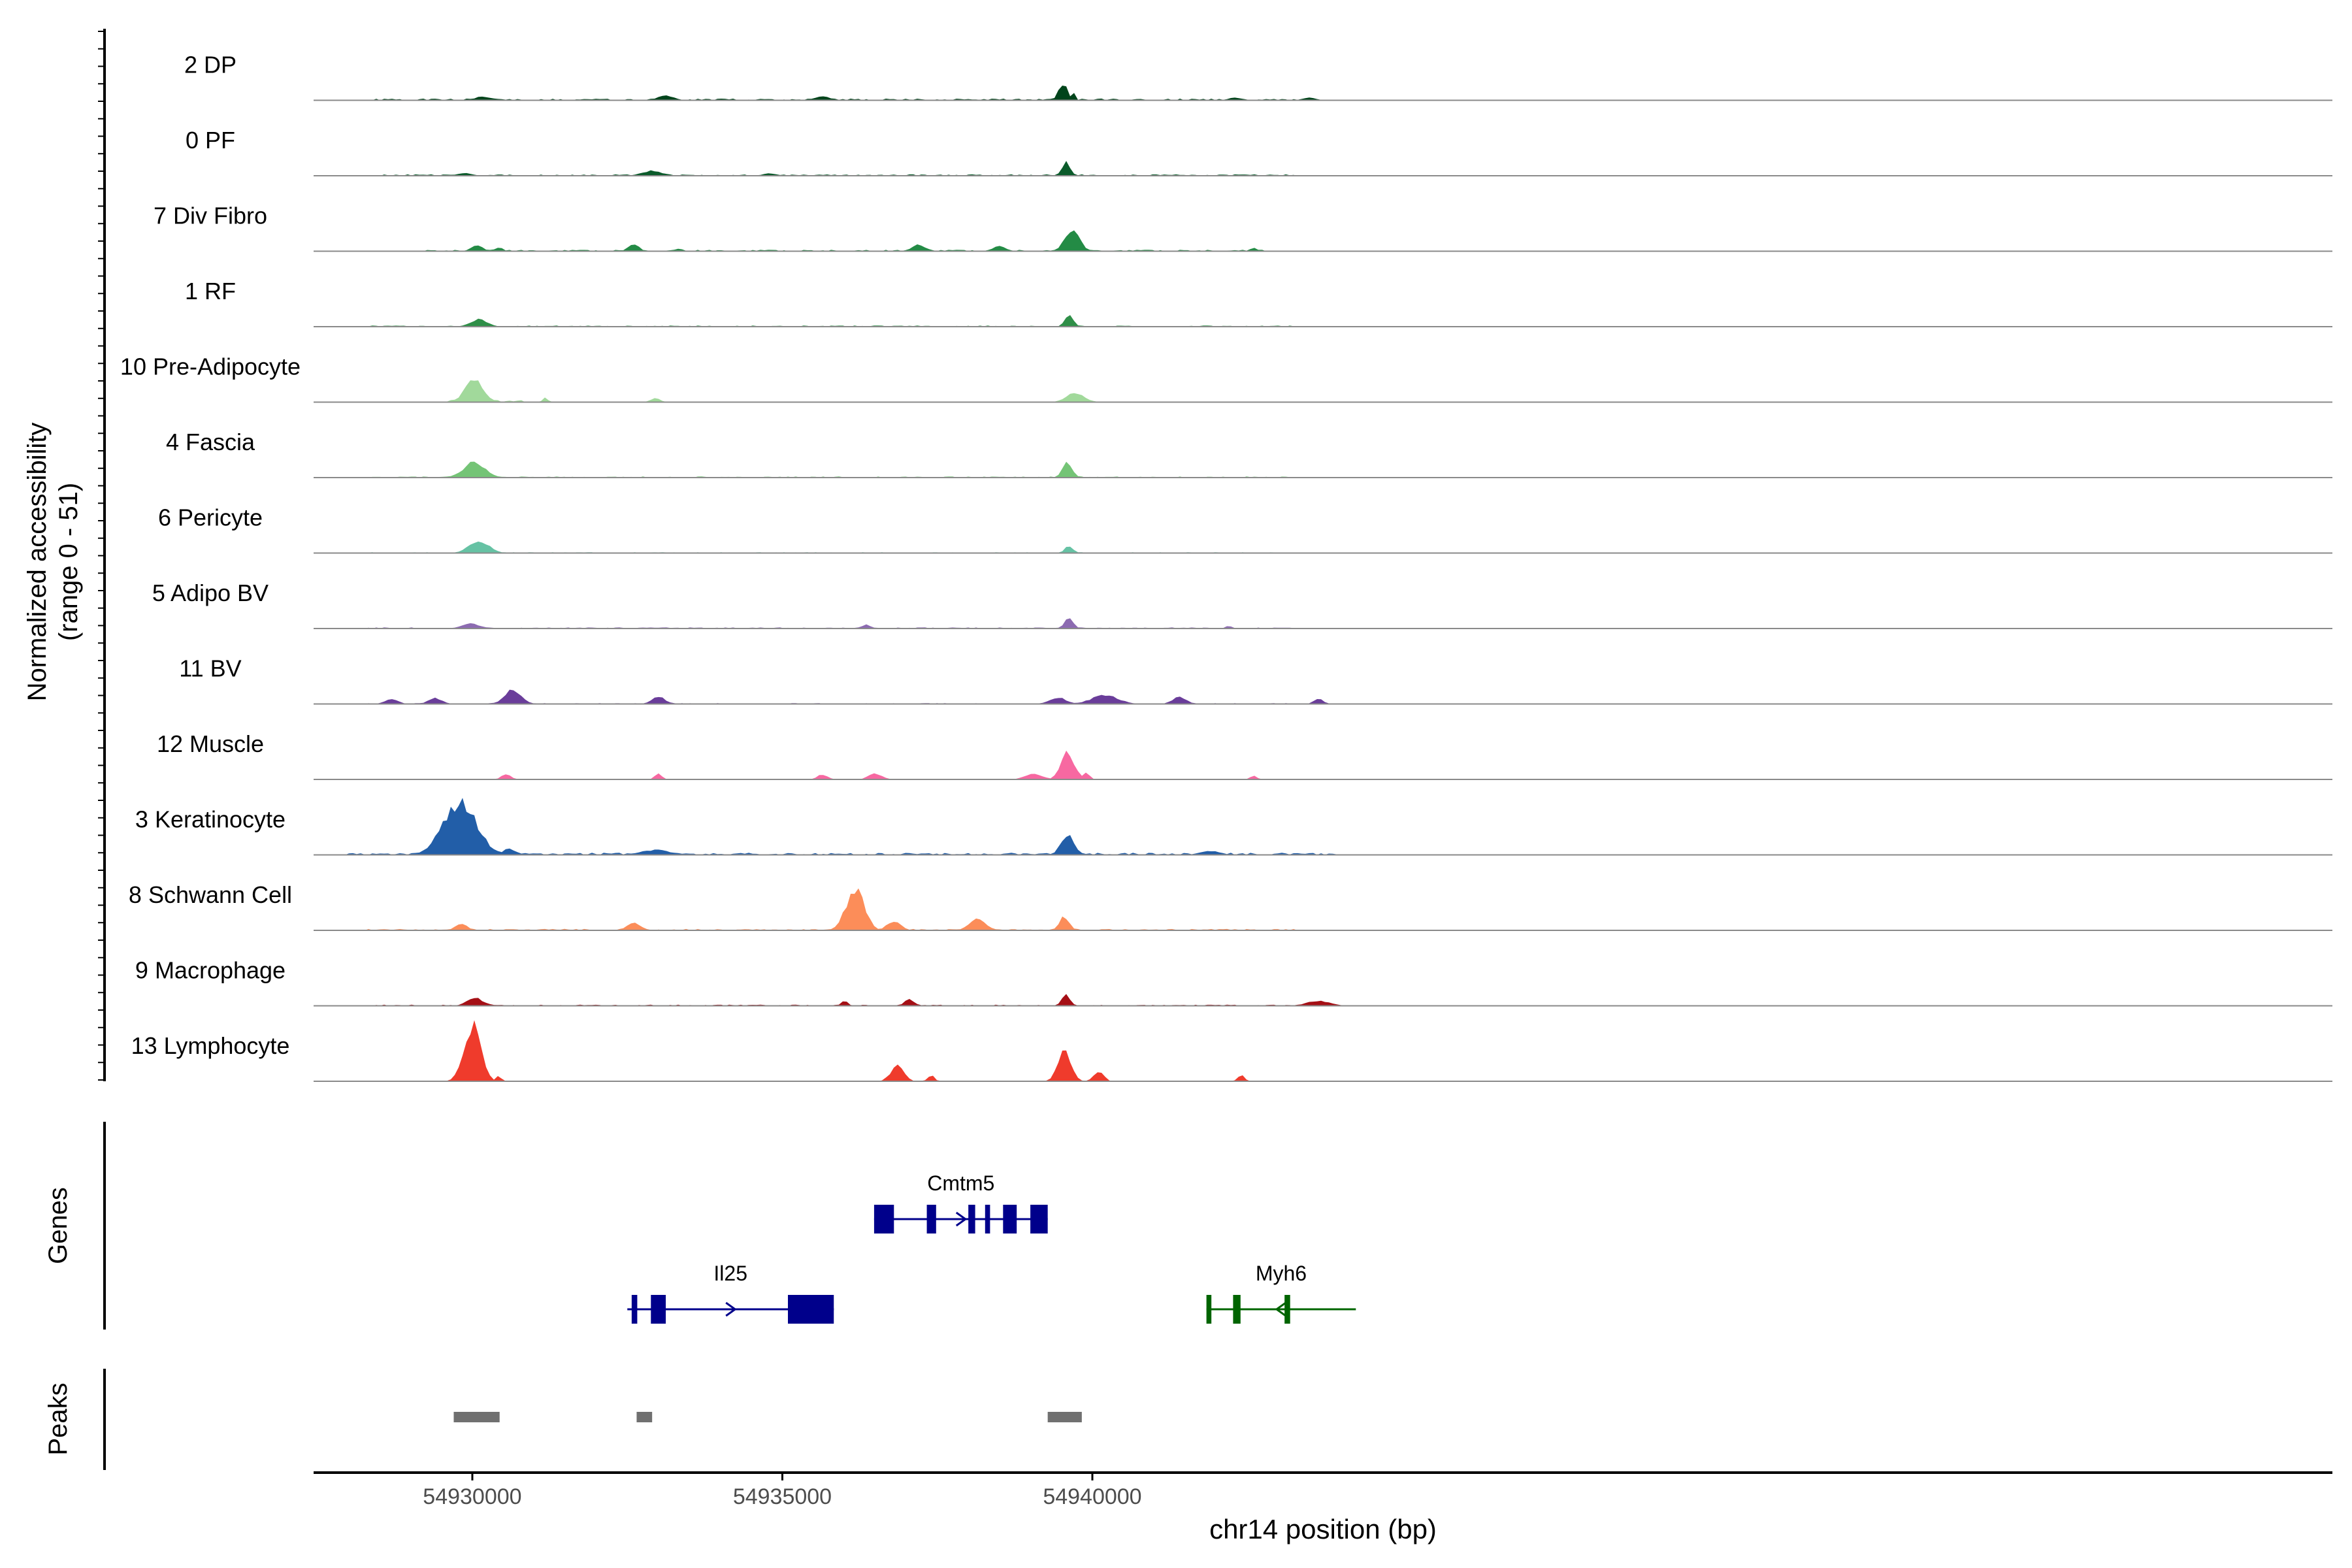 This screenshot has height=1568, width=2352. What do you see at coordinates (782, 1496) in the screenshot?
I see `x-tick-label: 54935000` at bounding box center [782, 1496].